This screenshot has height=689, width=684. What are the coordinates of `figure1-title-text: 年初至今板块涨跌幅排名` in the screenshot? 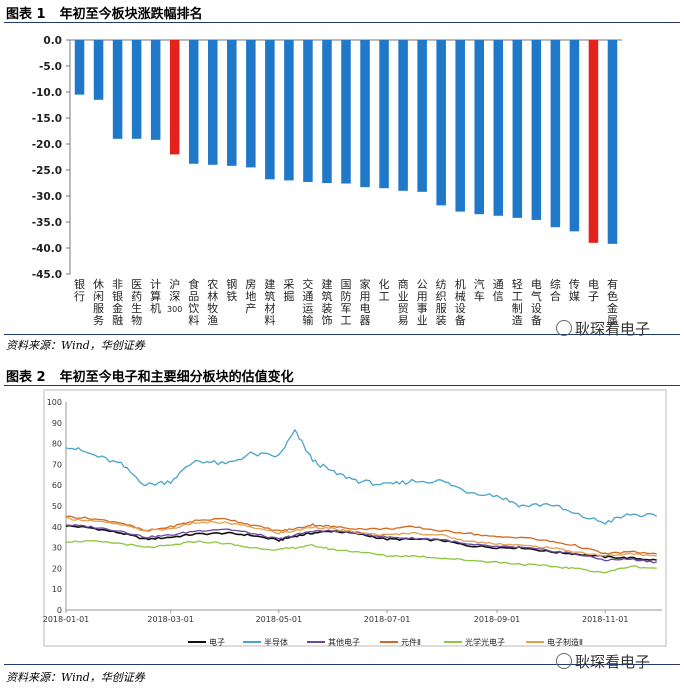 It's located at (131, 14).